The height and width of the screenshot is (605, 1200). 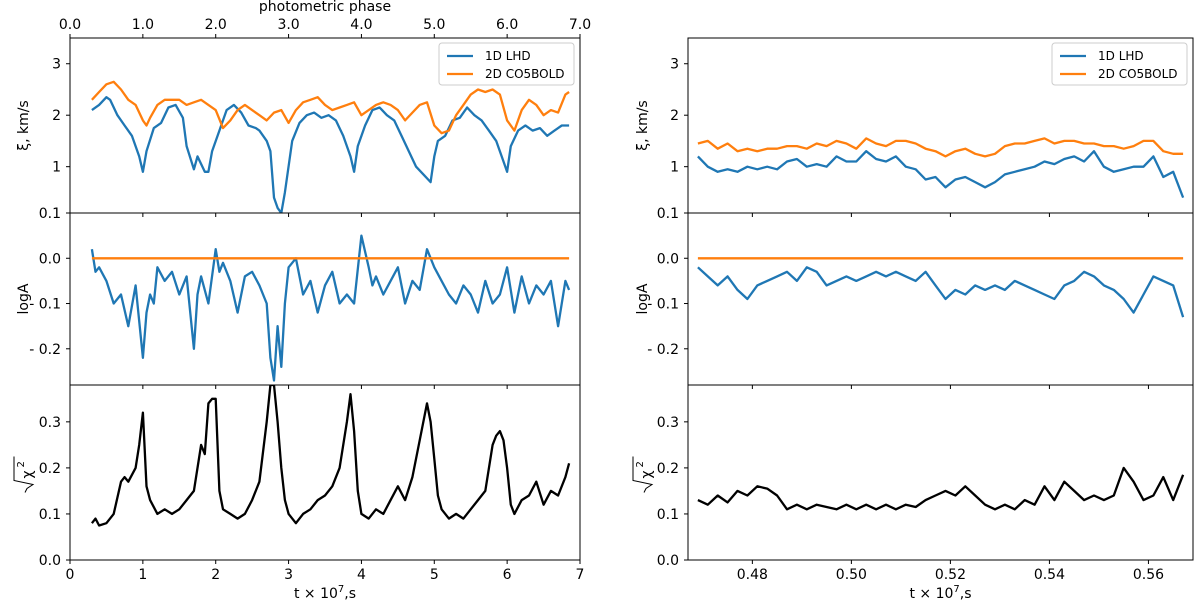 What do you see at coordinates (70, 575) in the screenshot?
I see `x-tick-label: 0` at bounding box center [70, 575].